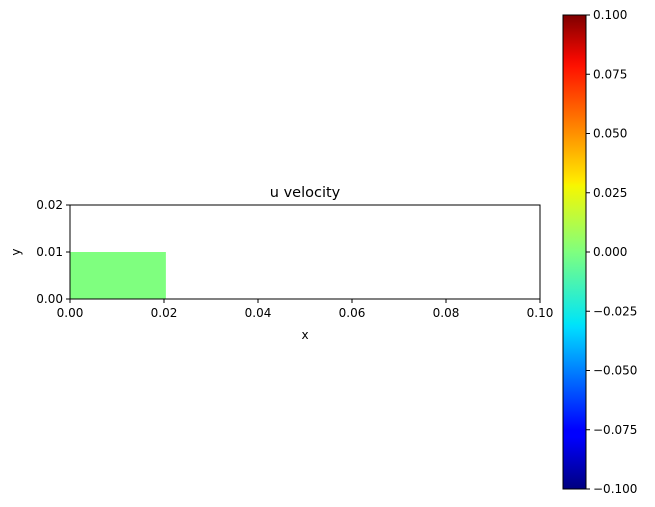  I want to click on colorbar-tick-label: 0.000, so click(610, 252).